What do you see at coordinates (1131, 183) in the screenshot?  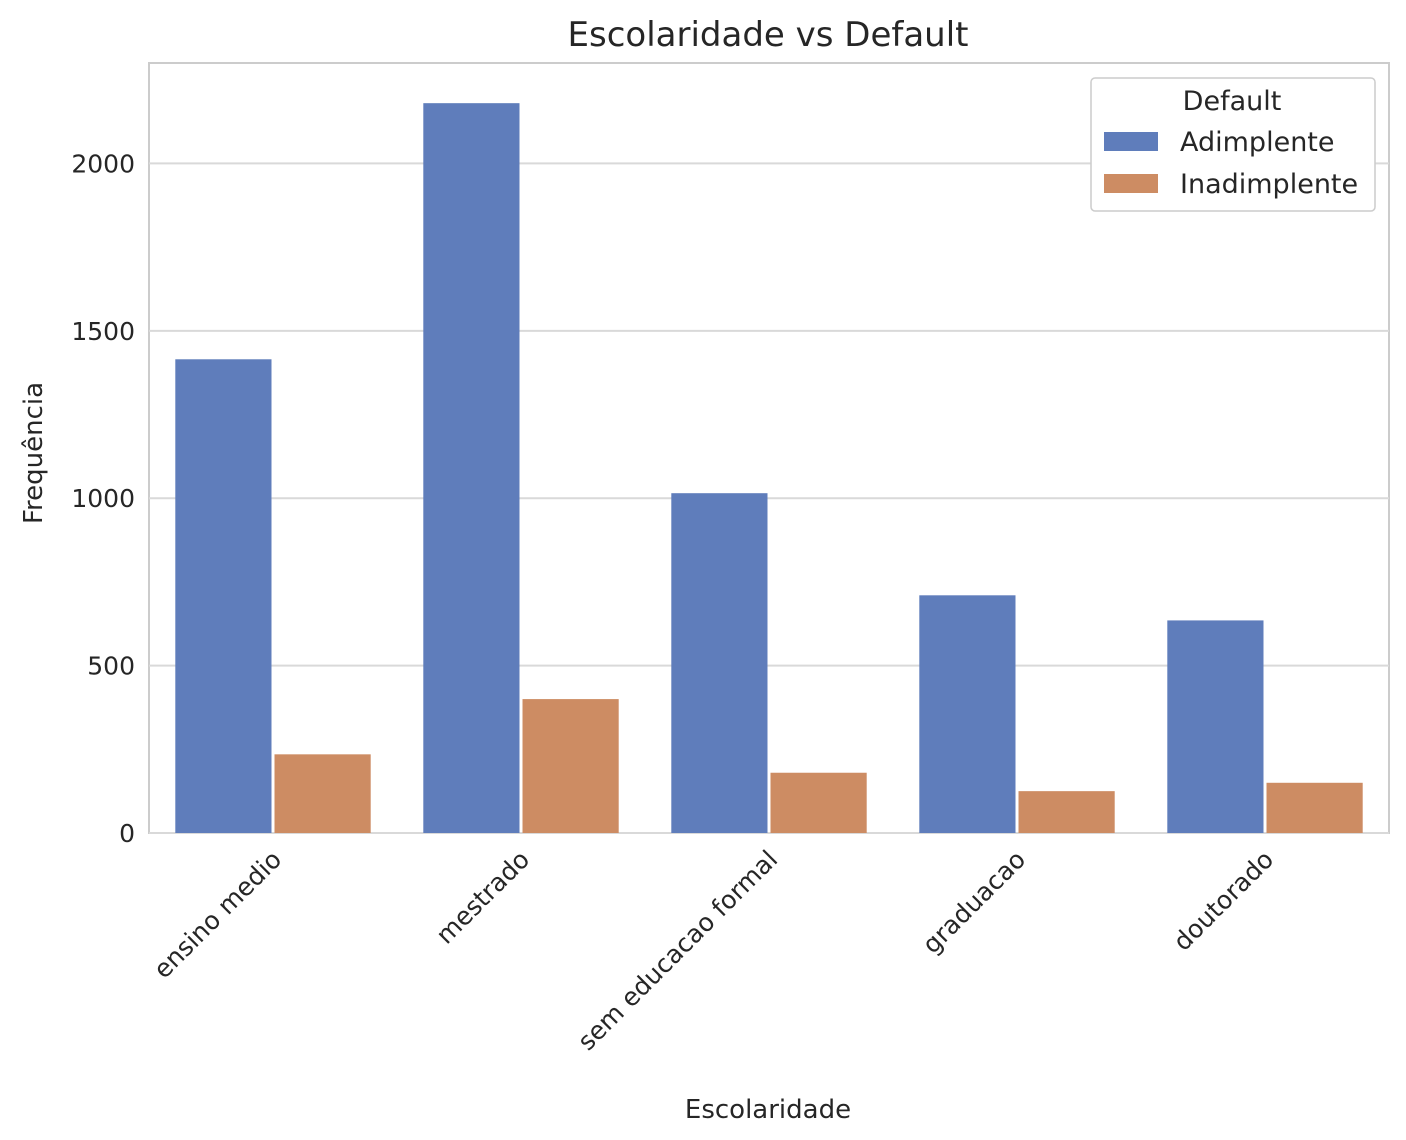 I see `legend-swatch-inadimplente` at bounding box center [1131, 183].